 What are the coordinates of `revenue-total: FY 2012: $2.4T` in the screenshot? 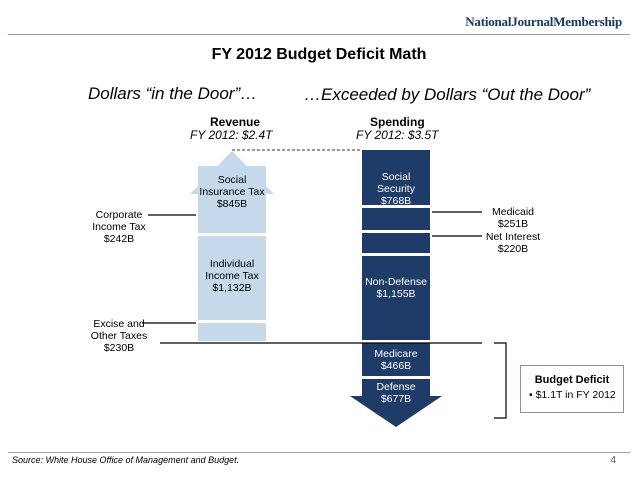 It's located at (231, 135).